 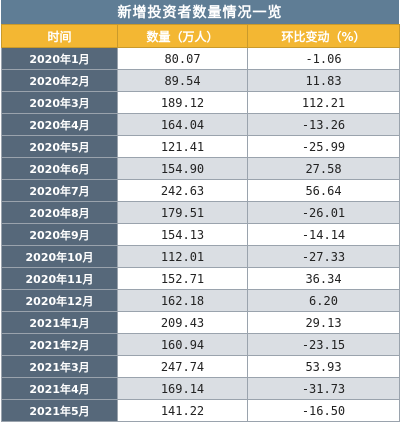 I want to click on cell-change: -27.33, so click(x=323, y=256).